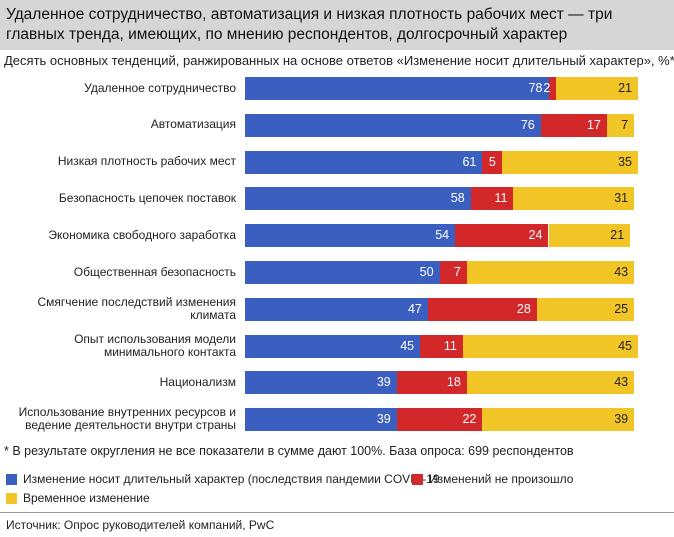 The width and height of the screenshot is (674, 537). What do you see at coordinates (193, 124) in the screenshot?
I see `category-label: Автоматизация` at bounding box center [193, 124].